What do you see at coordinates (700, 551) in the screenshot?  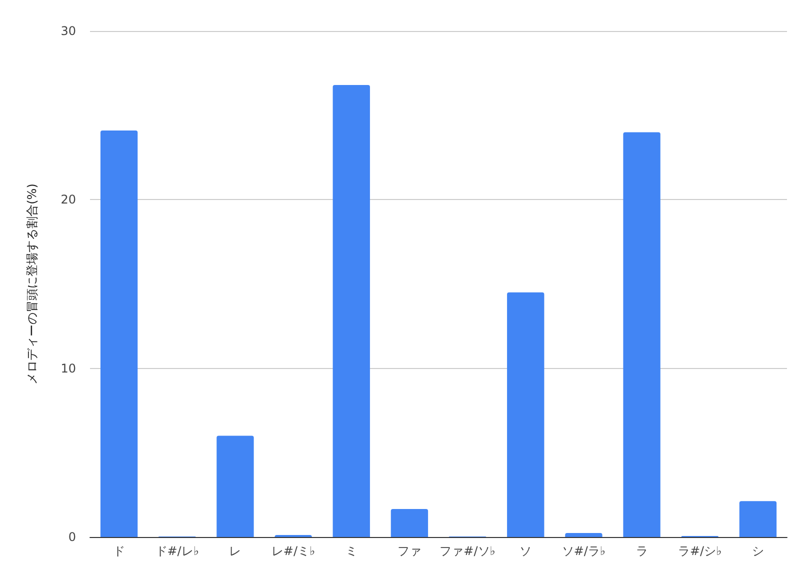 I see `x-tick-label: ラ#/シ♭` at bounding box center [700, 551].